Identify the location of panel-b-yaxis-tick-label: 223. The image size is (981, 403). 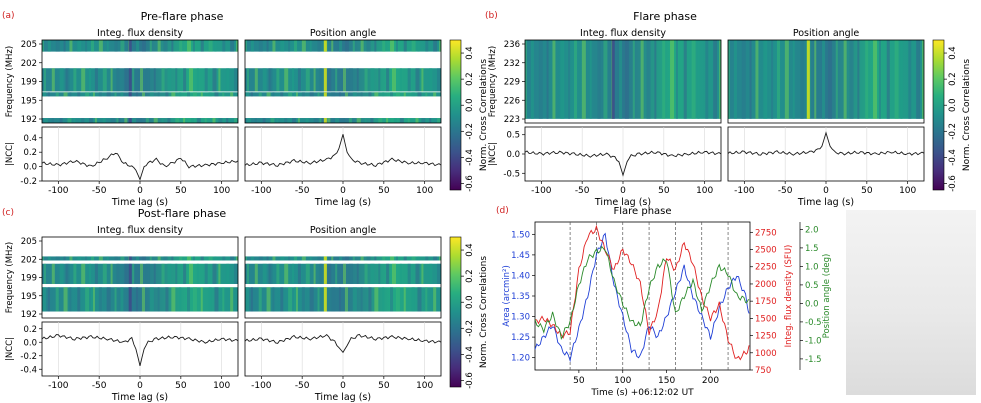
(512, 120).